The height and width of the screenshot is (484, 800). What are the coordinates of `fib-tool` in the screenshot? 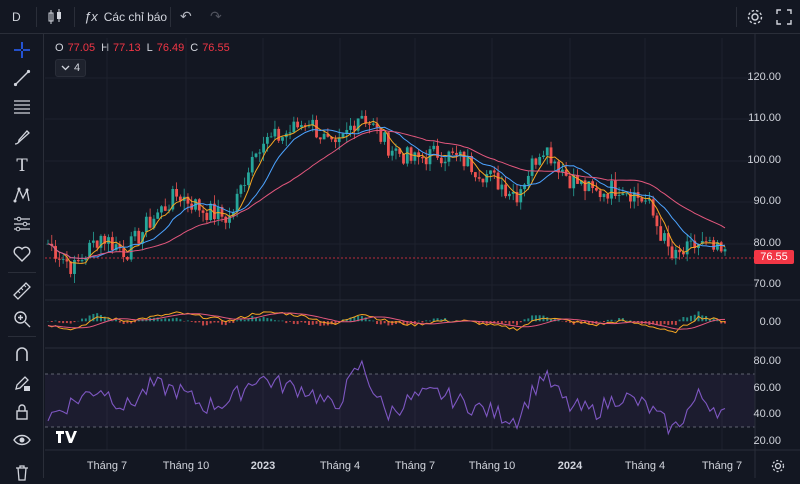 It's located at (22, 107).